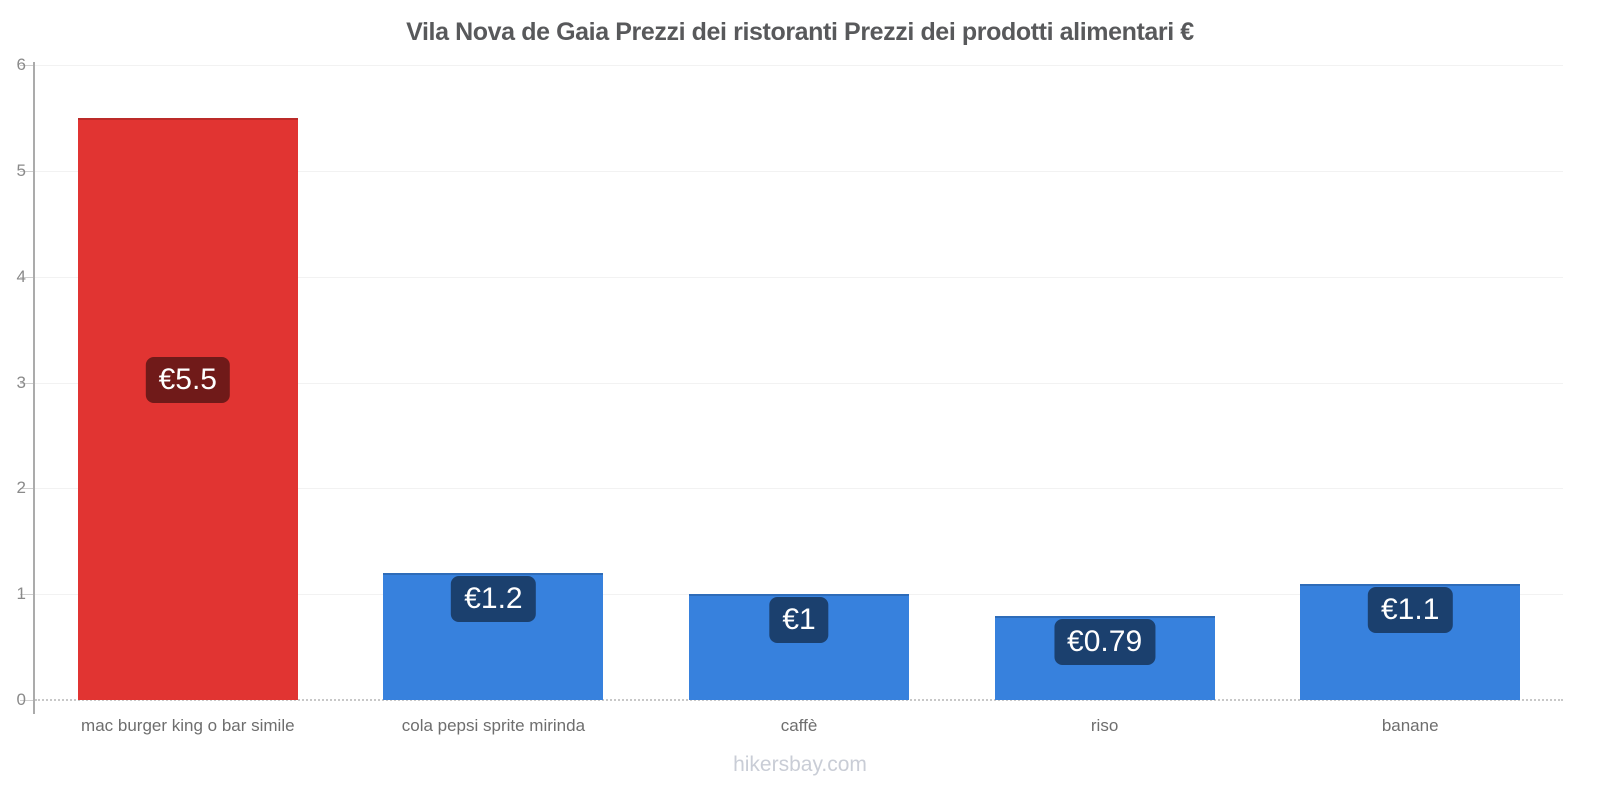 The image size is (1600, 800). Describe the element at coordinates (493, 599) in the screenshot. I see `value-label-cola-pepsi-sprite-mirinda: €1.2` at that location.